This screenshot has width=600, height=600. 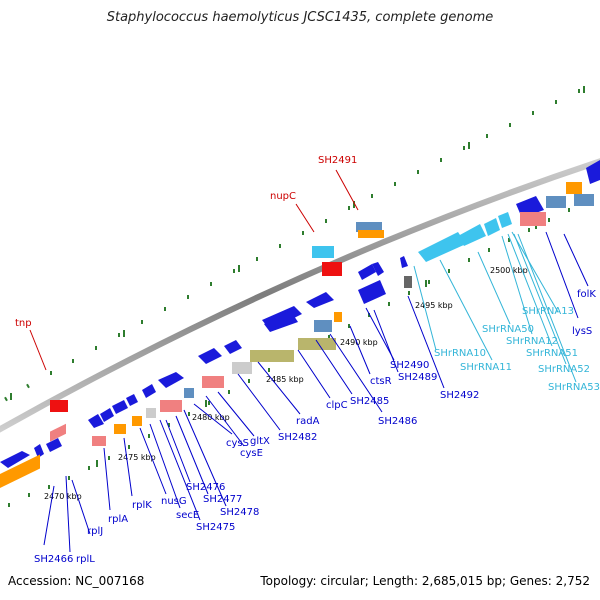 What do you see at coordinates (320, 300) in the screenshot?
I see `gene-clpC` at bounding box center [320, 300].